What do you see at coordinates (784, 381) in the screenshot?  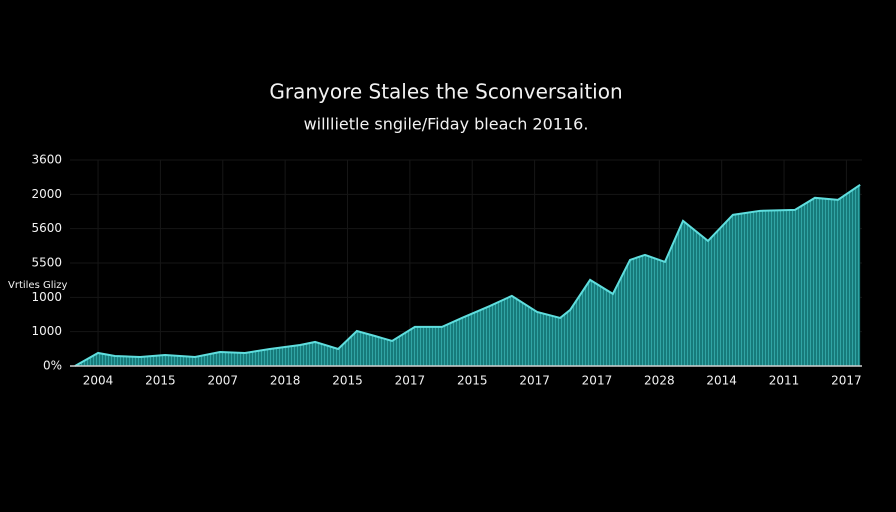 I see `x-tick-label: 2011` at bounding box center [784, 381].